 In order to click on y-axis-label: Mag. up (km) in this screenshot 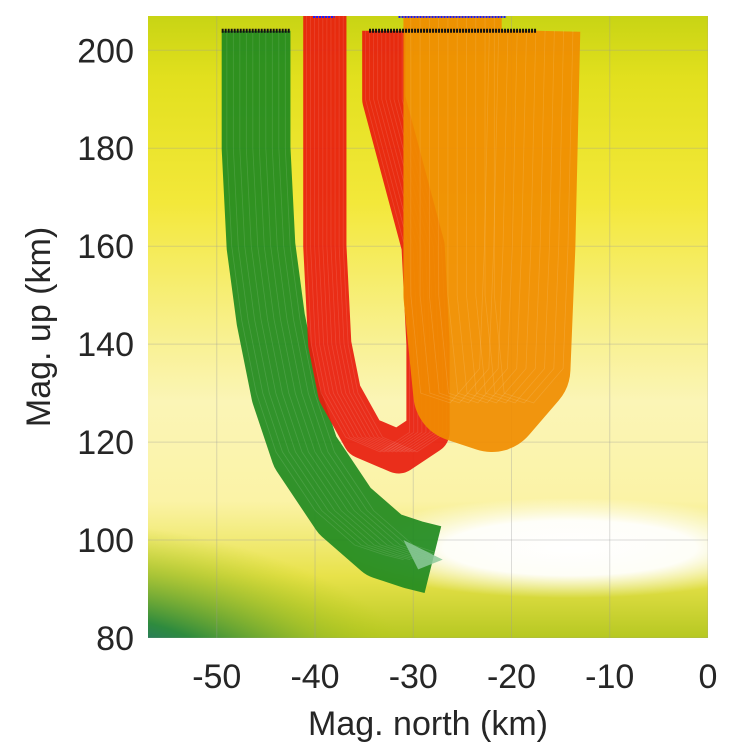, I will do `click(39, 327)`.